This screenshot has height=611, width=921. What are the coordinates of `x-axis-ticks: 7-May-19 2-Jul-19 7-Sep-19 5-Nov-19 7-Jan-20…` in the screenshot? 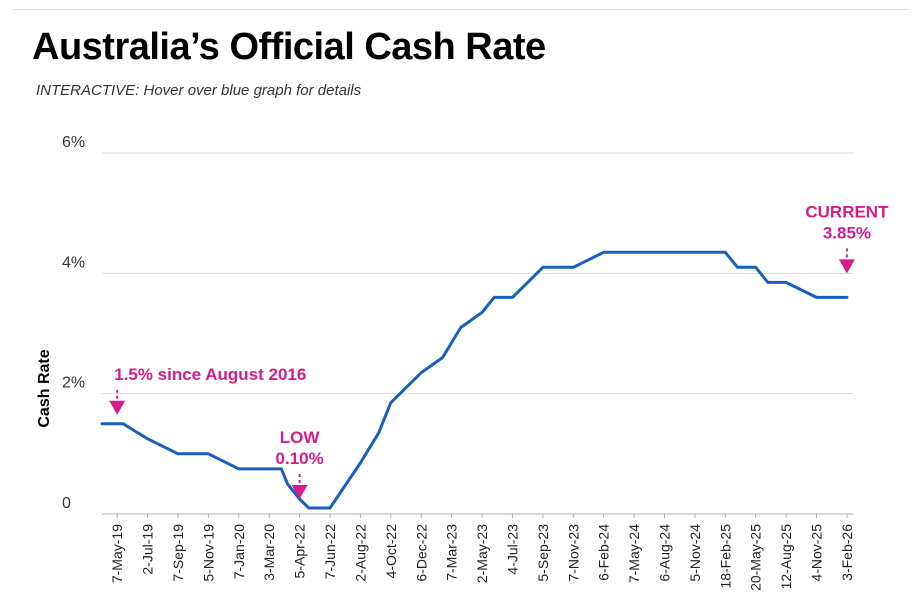 It's located at (482, 552).